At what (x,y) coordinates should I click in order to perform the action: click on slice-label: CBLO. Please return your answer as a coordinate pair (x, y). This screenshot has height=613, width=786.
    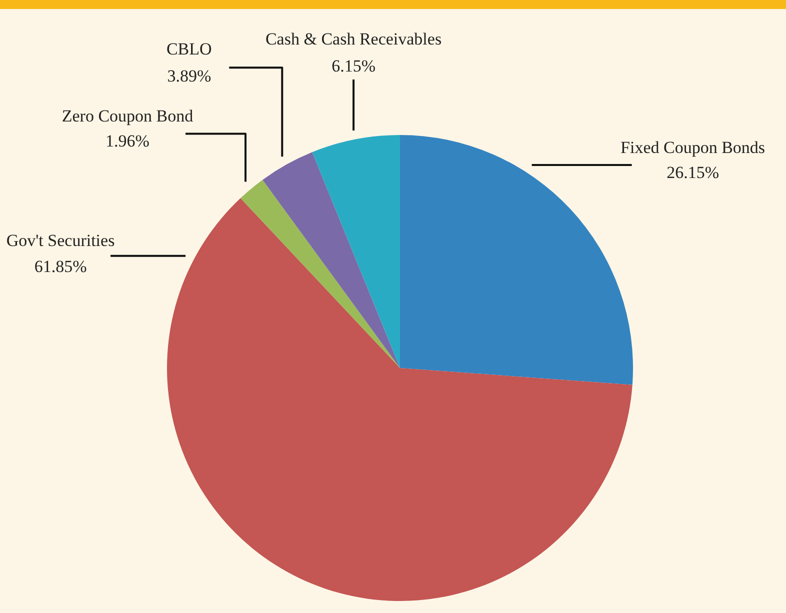
    Looking at the image, I should click on (189, 49).